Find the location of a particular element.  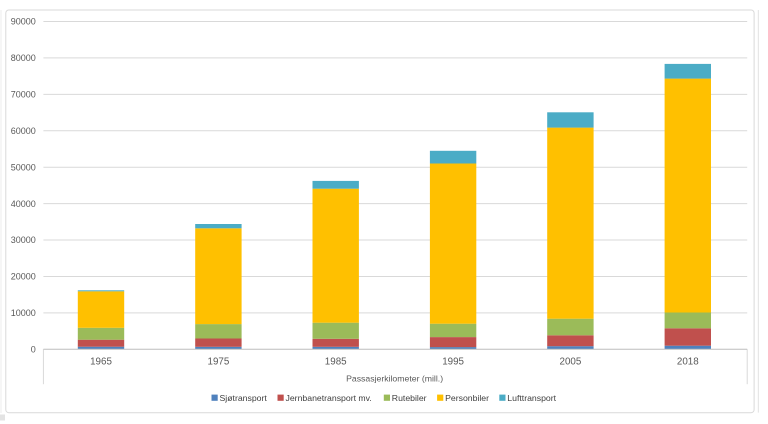

svg-text: 50000 is located at coordinates (23, 167).